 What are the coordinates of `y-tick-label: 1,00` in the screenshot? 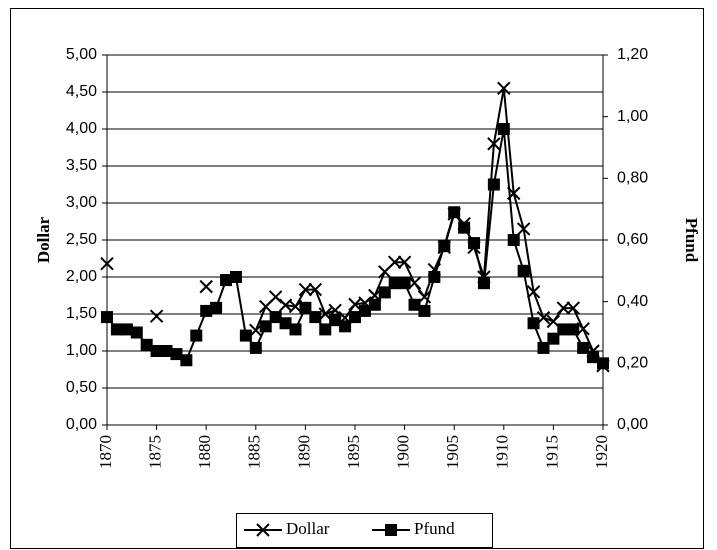 It's located at (81, 350).